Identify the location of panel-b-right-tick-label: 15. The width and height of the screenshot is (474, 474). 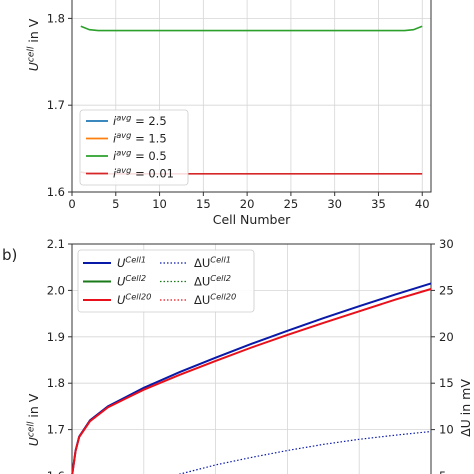
(446, 383).